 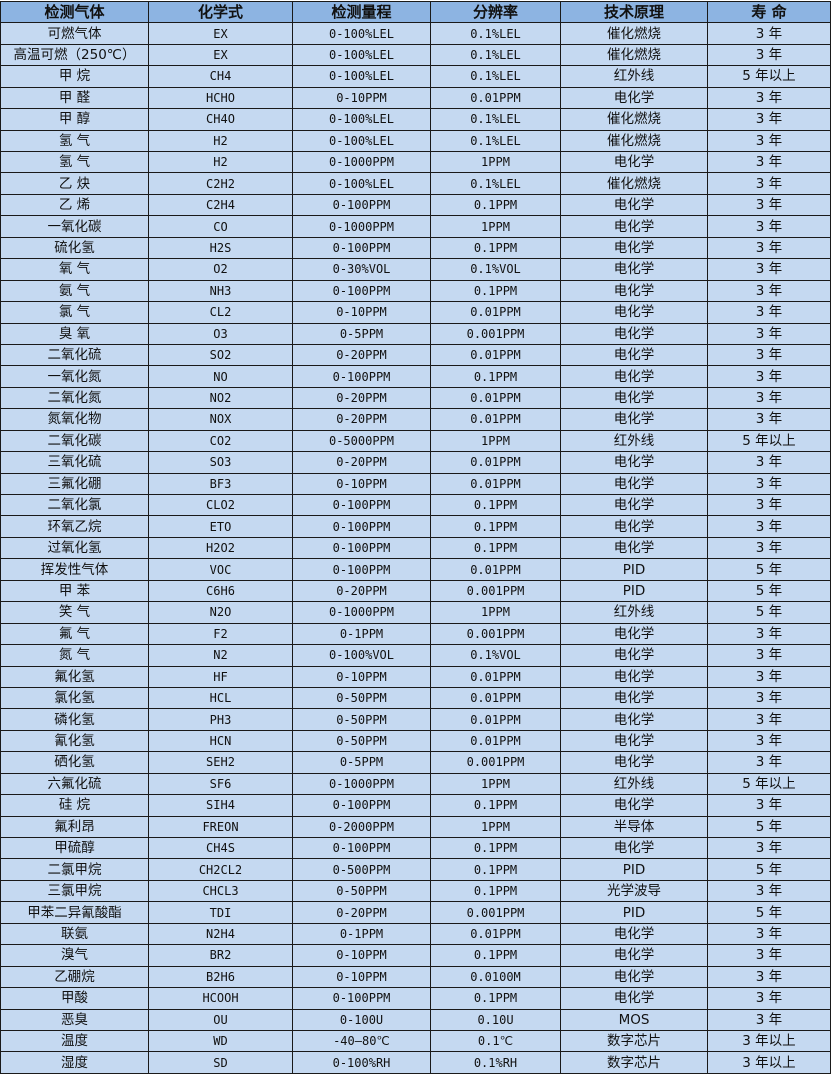 I want to click on cell-gas: 乙 烯, so click(x=74, y=205).